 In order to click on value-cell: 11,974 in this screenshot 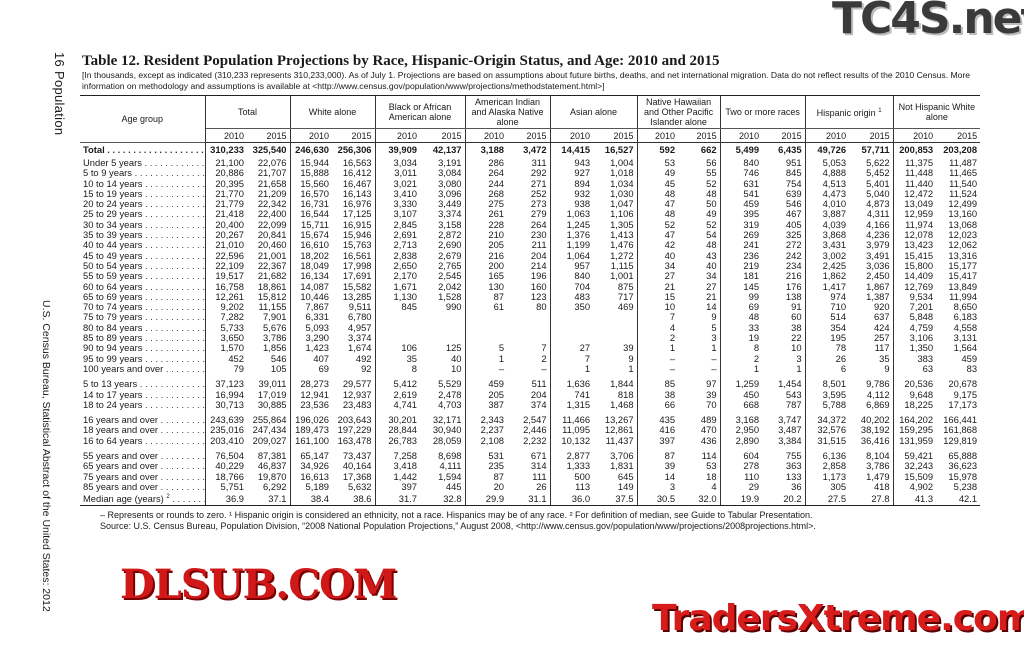, I will do `click(914, 225)`.